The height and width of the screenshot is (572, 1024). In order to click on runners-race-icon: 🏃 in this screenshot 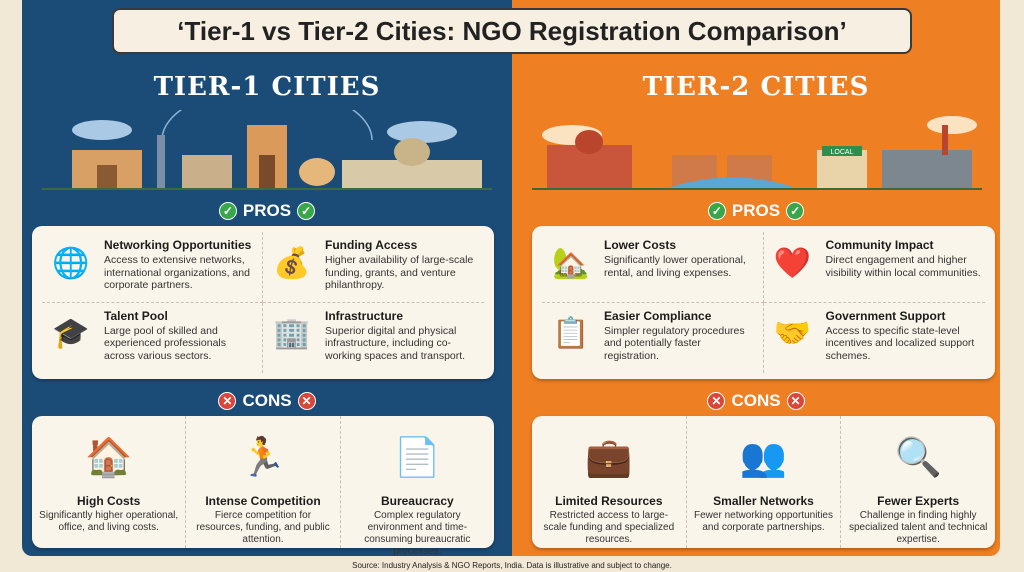, I will do `click(263, 458)`.